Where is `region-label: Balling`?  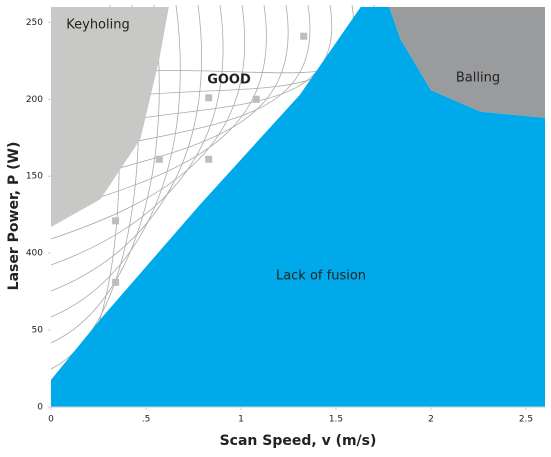
region-label: Balling is located at coordinates (478, 78).